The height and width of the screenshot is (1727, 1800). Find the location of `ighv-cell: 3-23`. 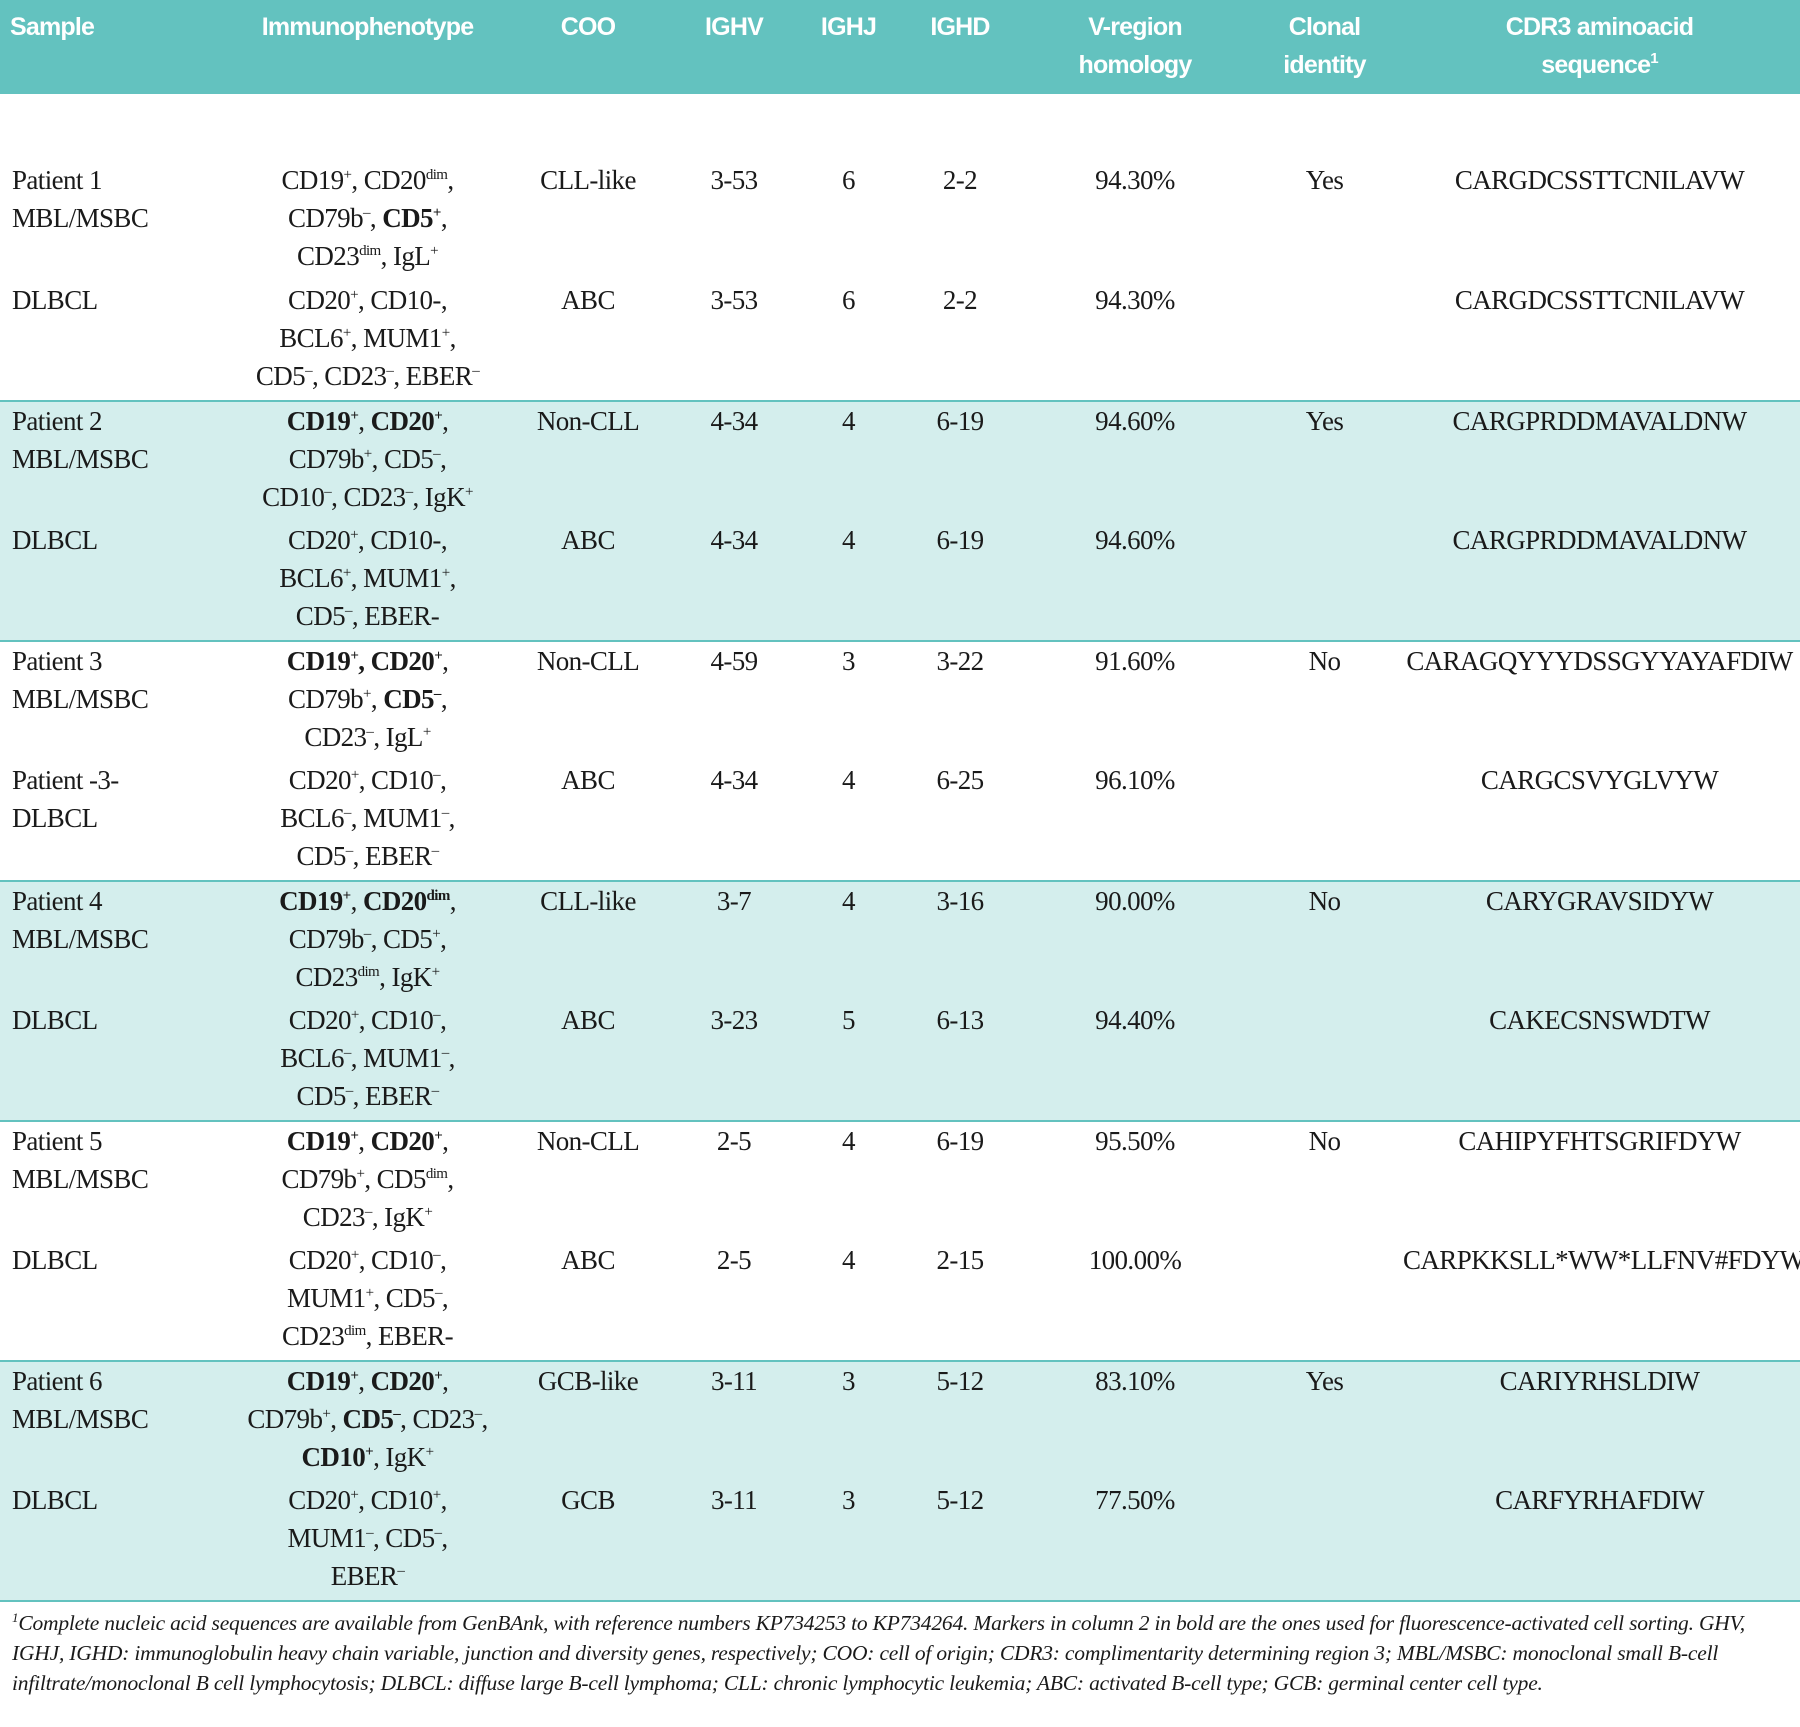

ighv-cell: 3-23 is located at coordinates (734, 1061).